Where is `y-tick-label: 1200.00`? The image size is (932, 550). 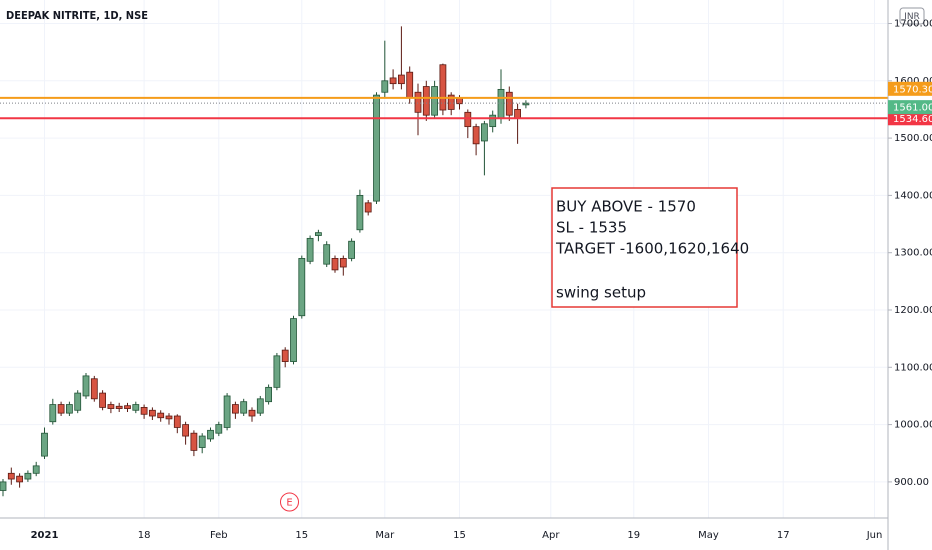
y-tick-label: 1200.00 is located at coordinates (913, 310).